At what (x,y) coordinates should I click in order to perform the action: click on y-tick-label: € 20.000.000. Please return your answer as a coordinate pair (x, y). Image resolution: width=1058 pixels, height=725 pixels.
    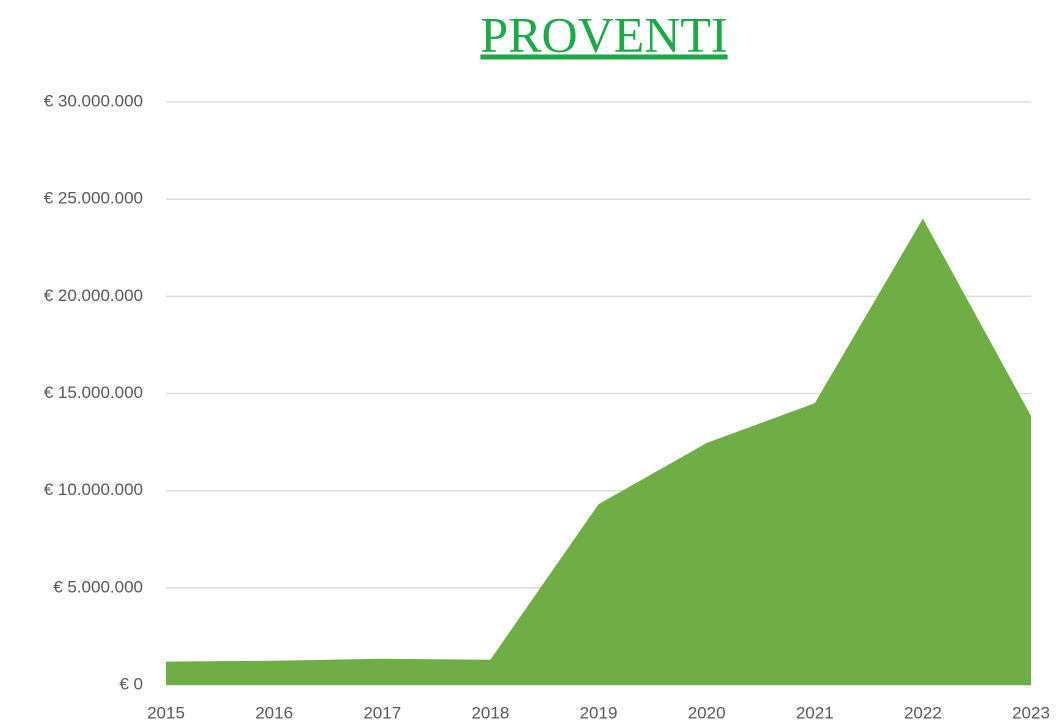
    Looking at the image, I should click on (93, 295).